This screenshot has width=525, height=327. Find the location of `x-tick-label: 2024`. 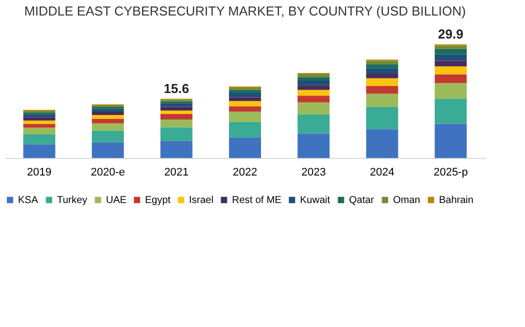

x-tick-label: 2024 is located at coordinates (382, 172).